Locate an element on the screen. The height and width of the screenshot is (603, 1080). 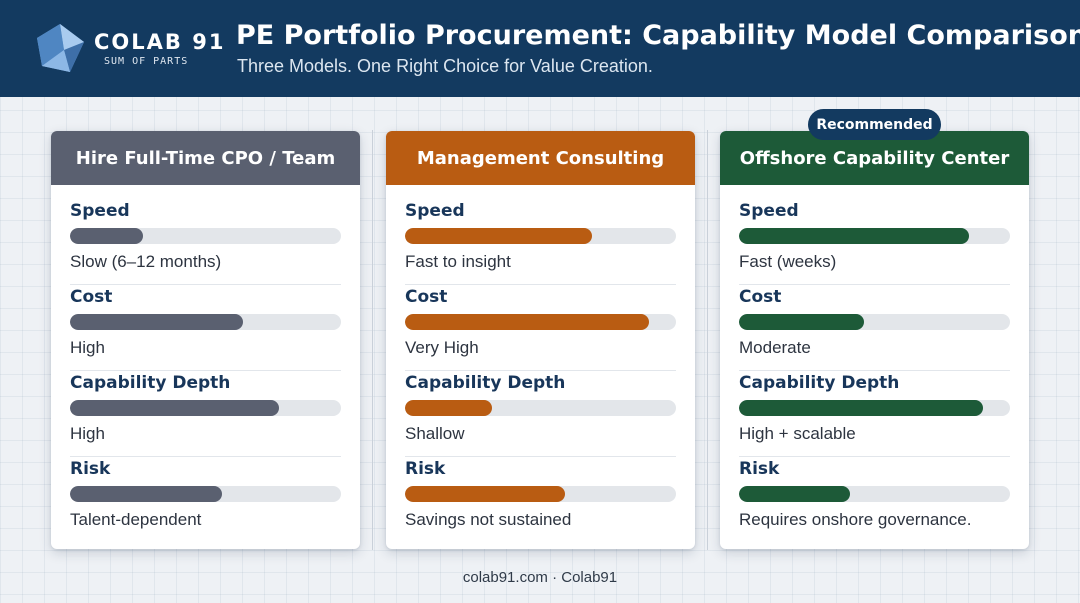
metric-row: Capability Depth High is located at coordinates (205, 414).